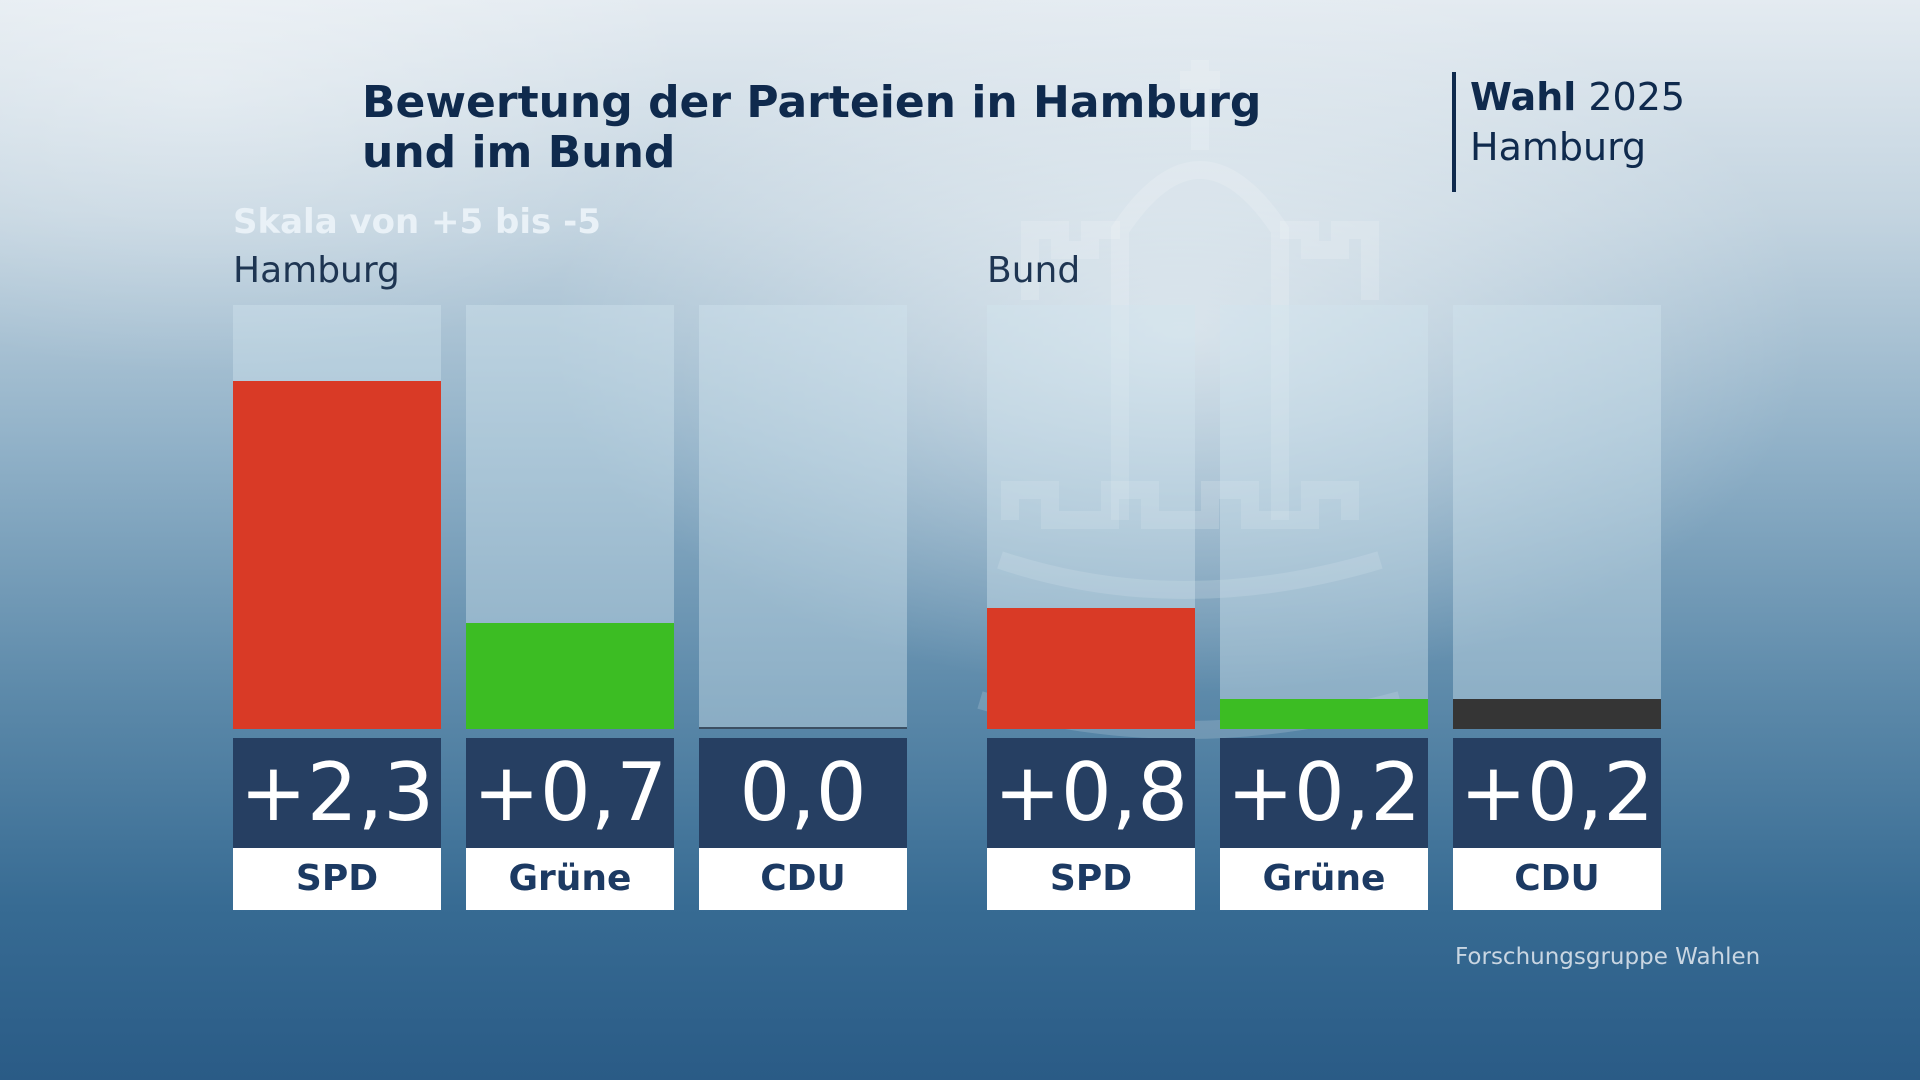 The image size is (1920, 1080). I want to click on value-label-cdu: 0,0, so click(803, 793).